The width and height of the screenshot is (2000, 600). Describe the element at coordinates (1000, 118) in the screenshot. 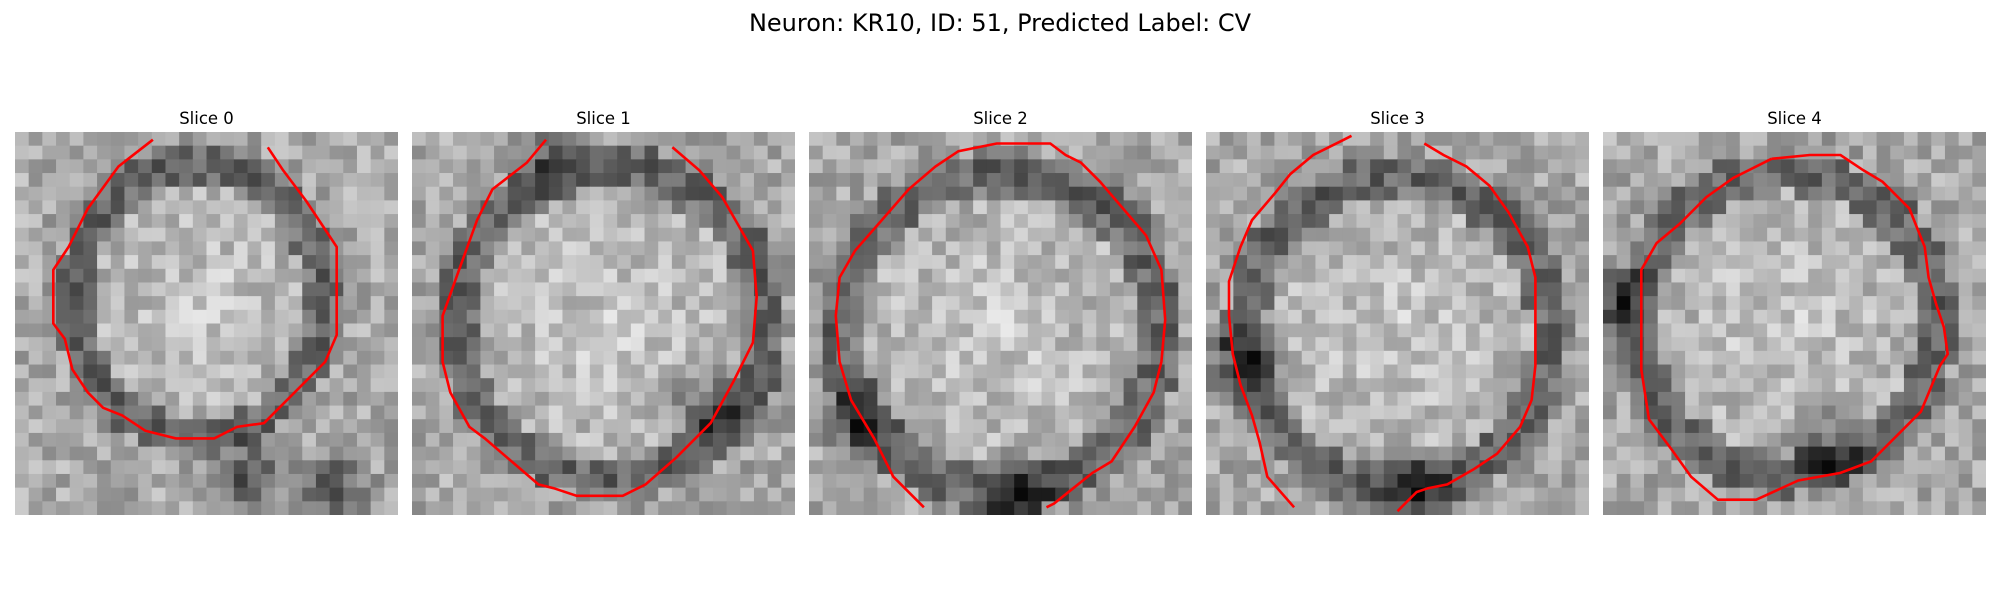

I see `slice-title: Slice 2` at that location.